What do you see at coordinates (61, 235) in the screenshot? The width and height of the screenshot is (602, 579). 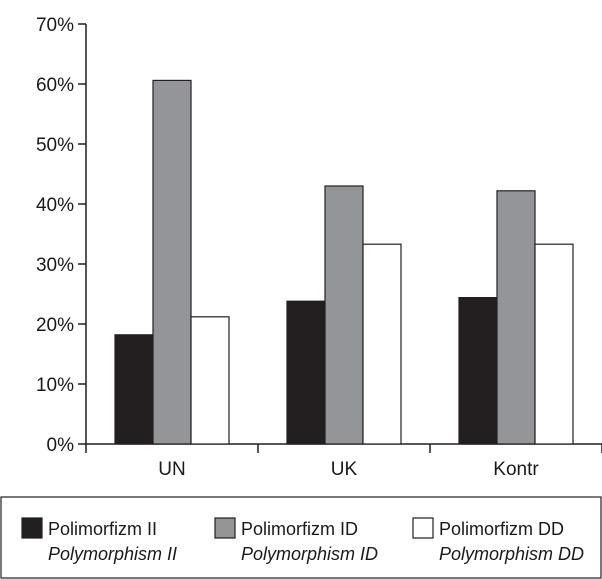 I see `y-axis: 0% 10% 20% 30% 40% 50% 60% 70%` at bounding box center [61, 235].